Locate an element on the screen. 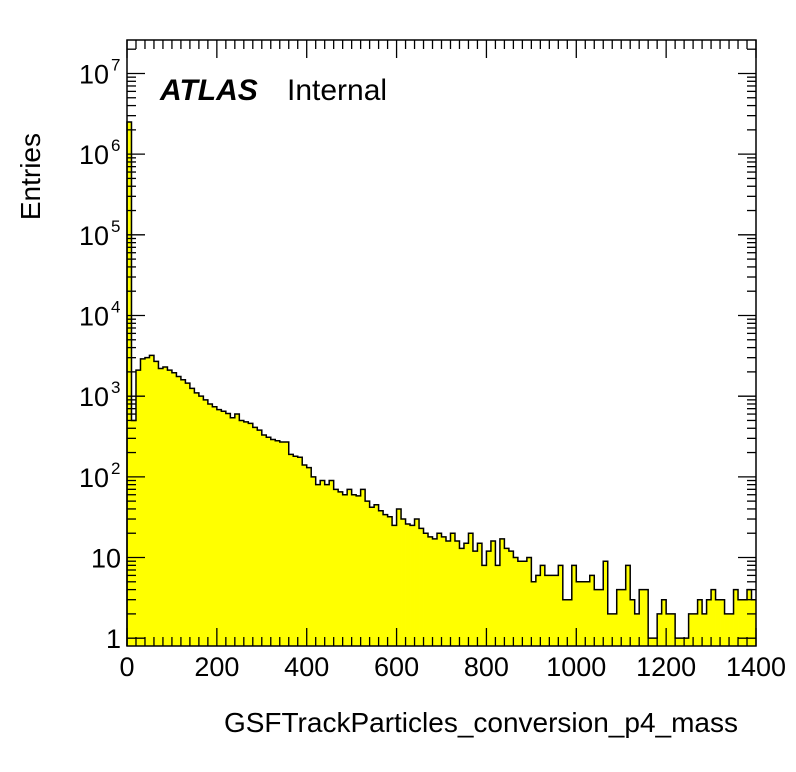 The width and height of the screenshot is (796, 772). y-tick-exponent: 4 is located at coordinates (115, 306).